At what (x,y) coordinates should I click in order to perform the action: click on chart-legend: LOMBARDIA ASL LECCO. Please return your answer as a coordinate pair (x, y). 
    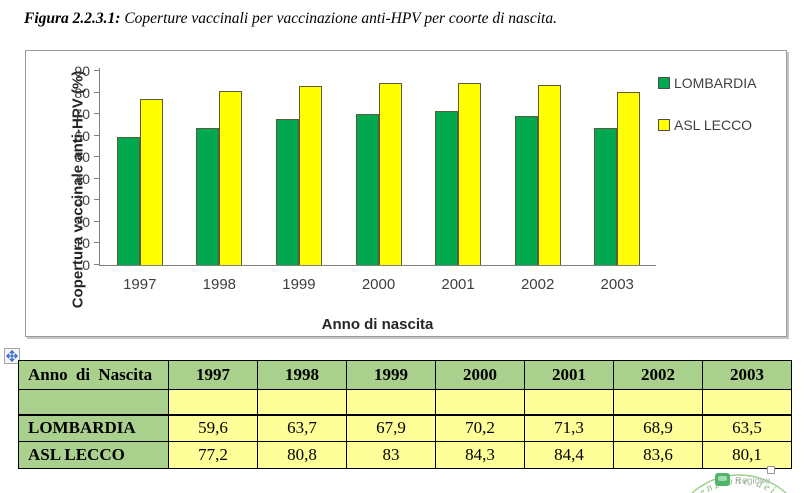
    Looking at the image, I should click on (707, 117).